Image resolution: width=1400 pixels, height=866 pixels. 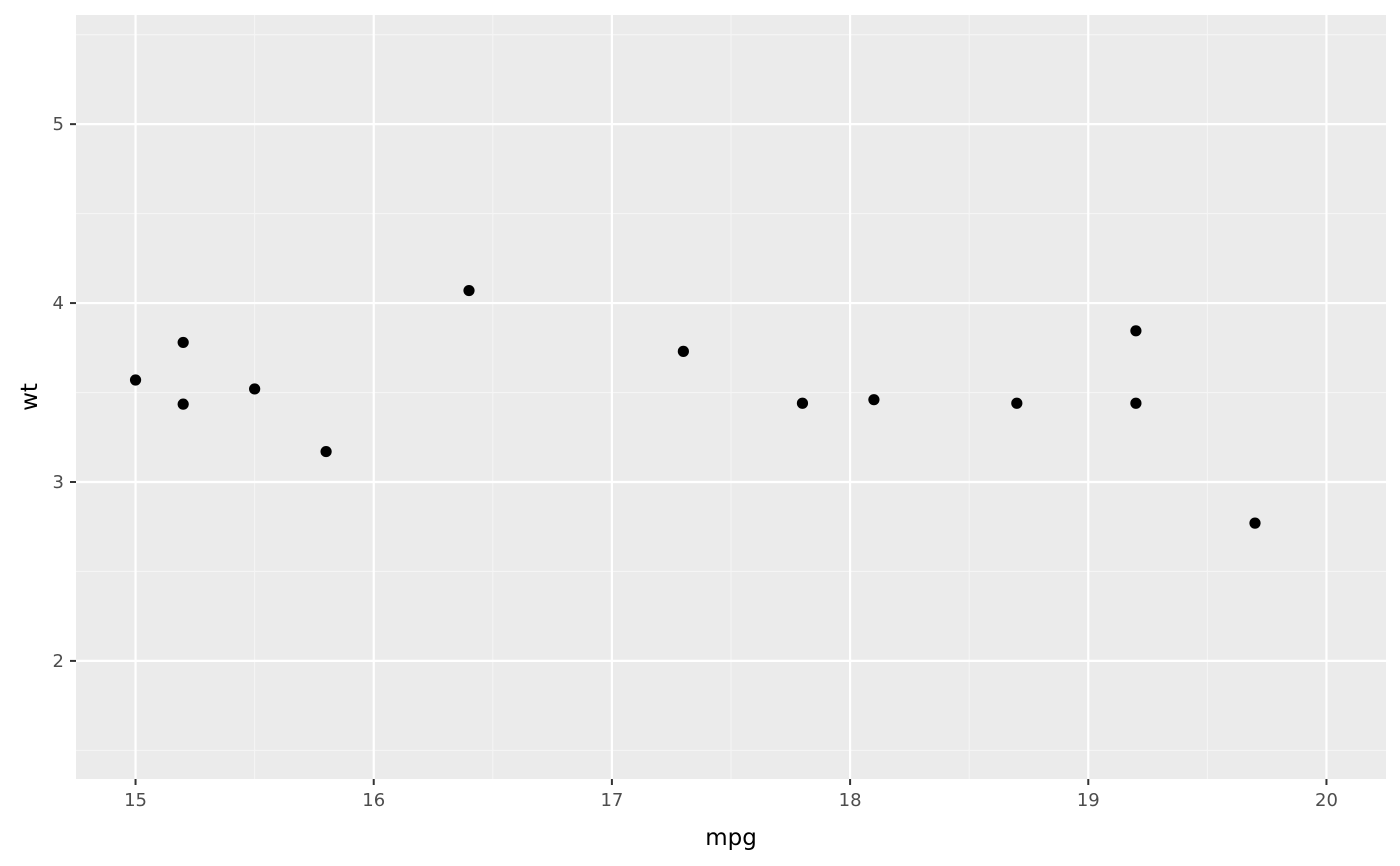 I want to click on x-tick-label: 19, so click(x=1088, y=800).